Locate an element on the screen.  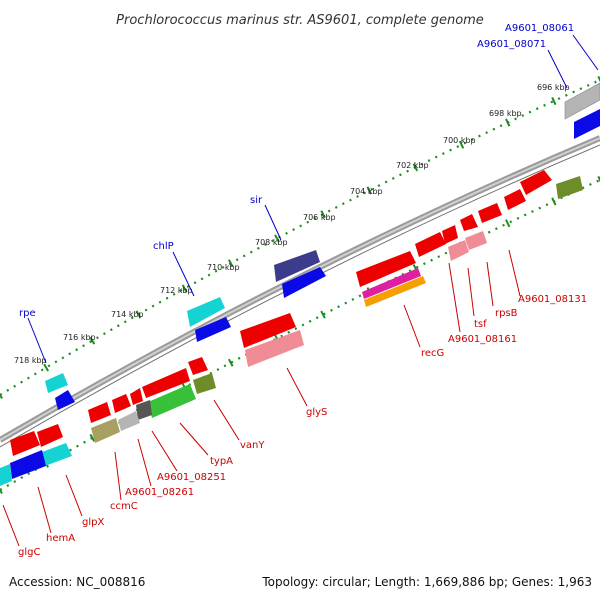
kbp-label: 708 kbp is located at coordinates (271, 242).